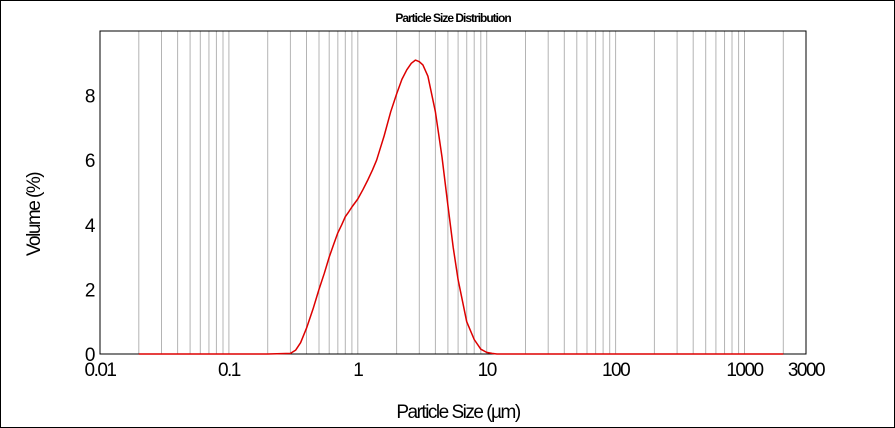 This screenshot has width=895, height=428. What do you see at coordinates (90, 290) in the screenshot?
I see `y-tick-label: 2` at bounding box center [90, 290].